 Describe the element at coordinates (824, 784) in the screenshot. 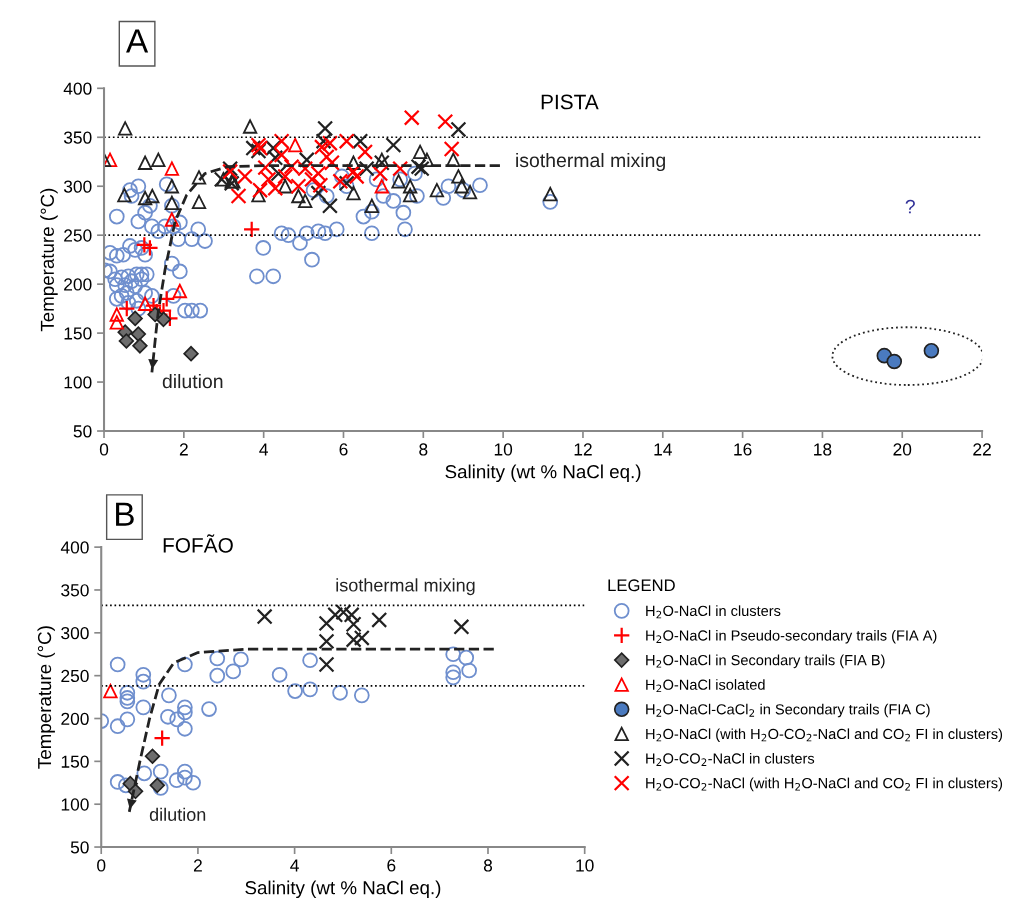

I see `text: H$_{2}$O-CO$_{2}$-NaCl (with H$_{2}$O-NaCl and CO$_{2}$ FI in clusters)` at that location.